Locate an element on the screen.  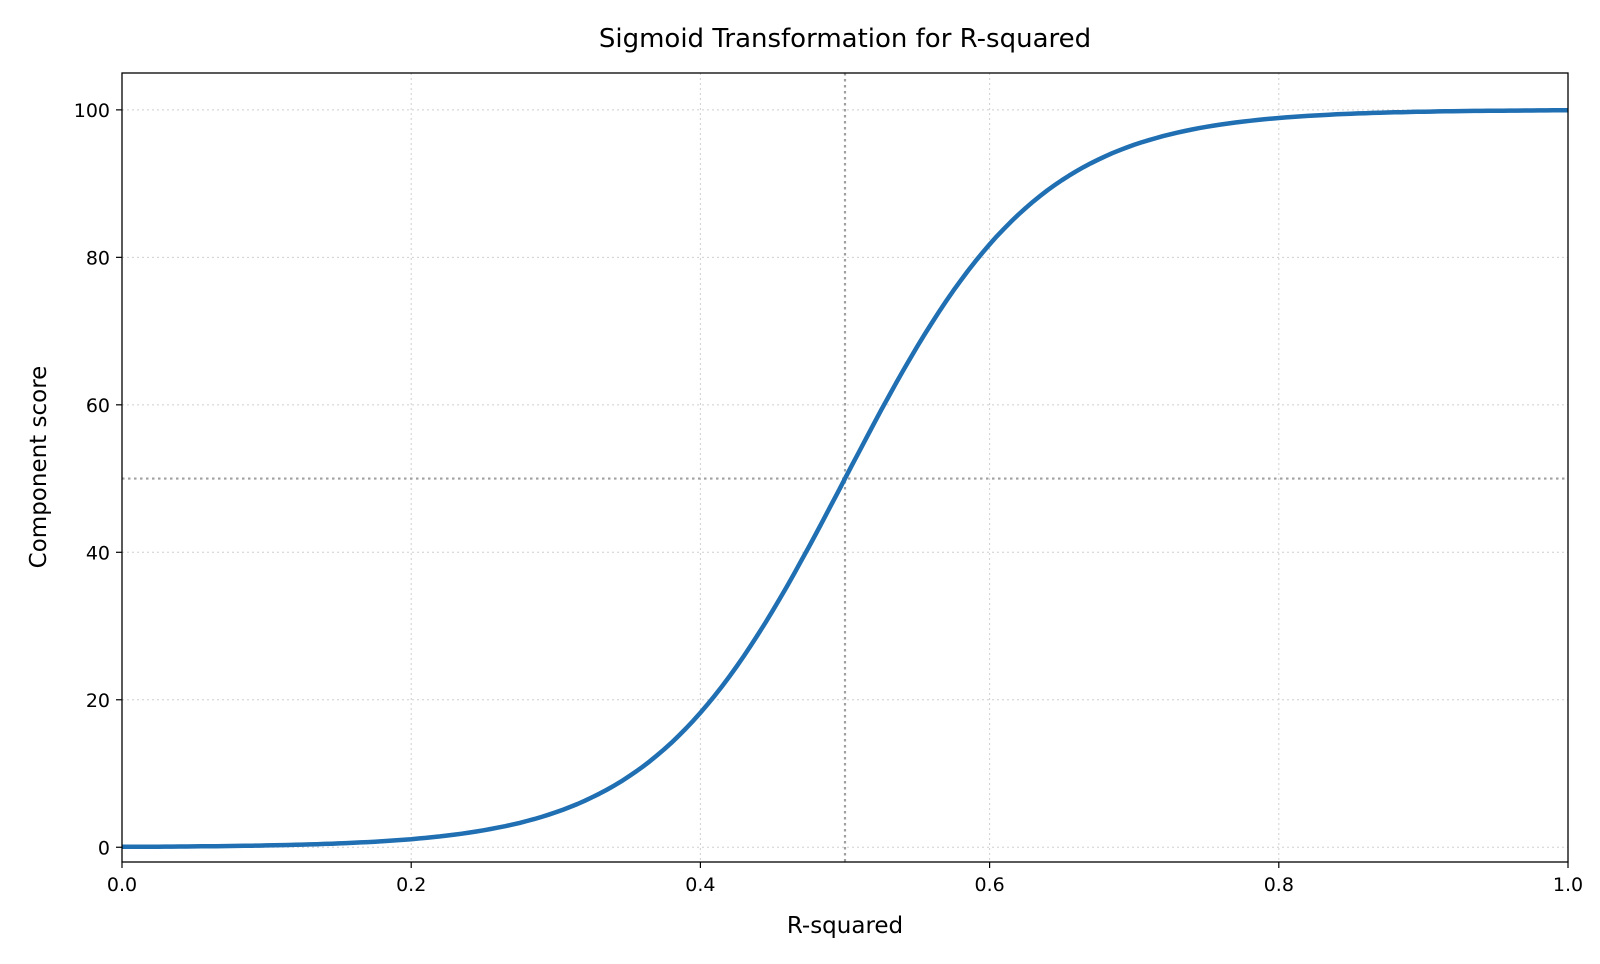
x-axis-label: R-squared is located at coordinates (845, 926).